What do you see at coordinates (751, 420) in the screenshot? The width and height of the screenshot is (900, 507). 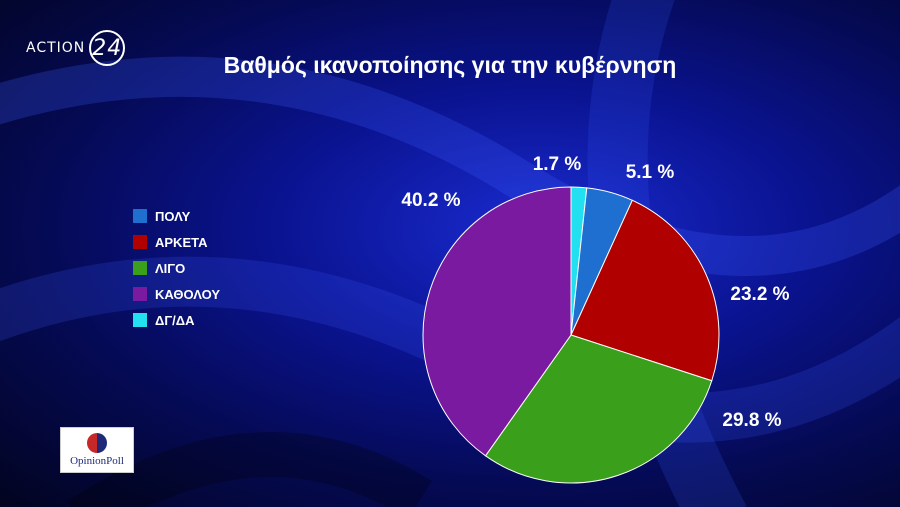 I see `data-label-ligo: 29.8 %` at bounding box center [751, 420].